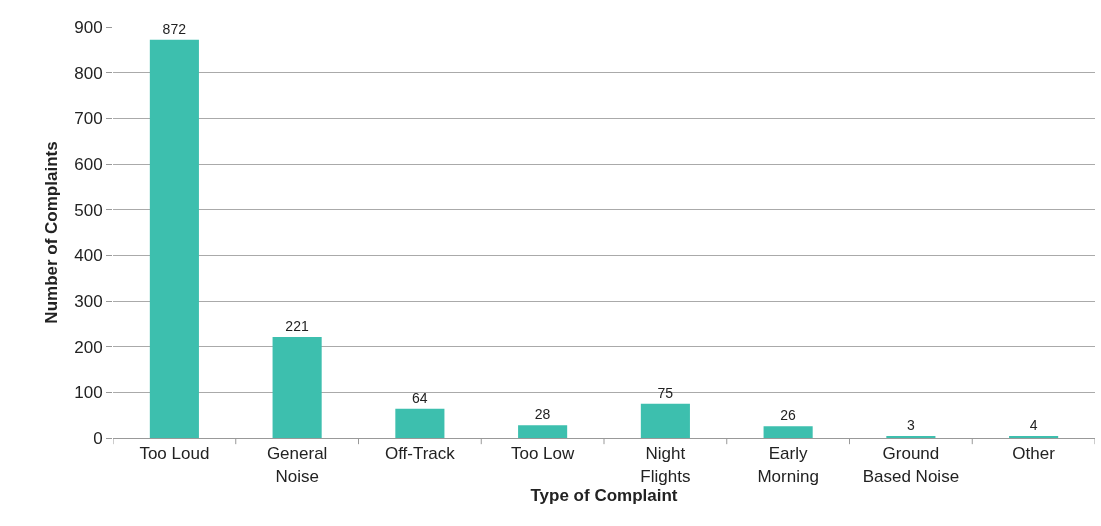 The width and height of the screenshot is (1101, 526). What do you see at coordinates (542, 414) in the screenshot?
I see `data-label: 28` at bounding box center [542, 414].